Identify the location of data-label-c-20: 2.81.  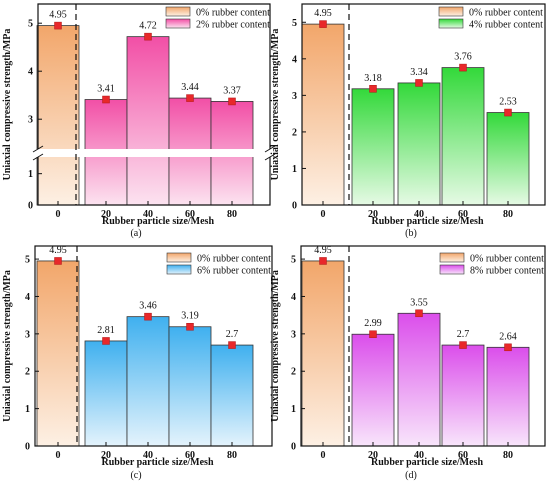
(106, 330).